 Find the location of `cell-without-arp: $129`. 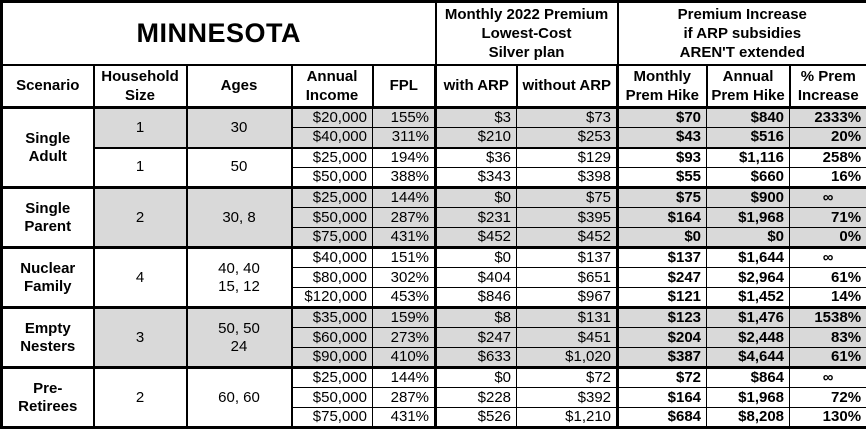

cell-without-arp: $129 is located at coordinates (568, 157).